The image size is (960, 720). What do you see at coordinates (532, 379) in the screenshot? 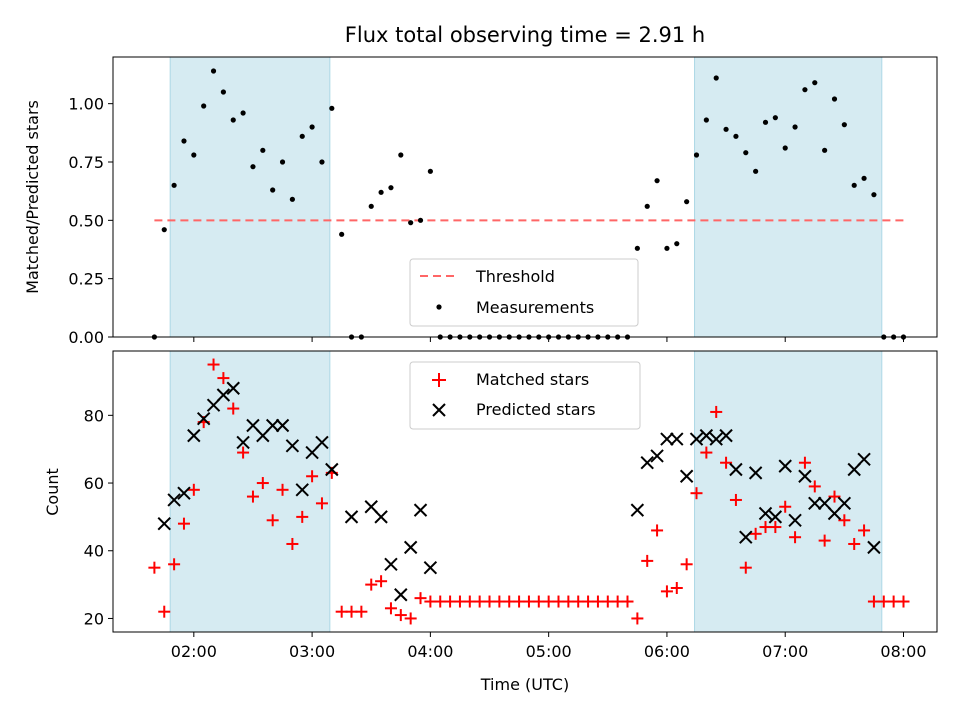
I see `legend-matched-label: Matched stars` at bounding box center [532, 379].